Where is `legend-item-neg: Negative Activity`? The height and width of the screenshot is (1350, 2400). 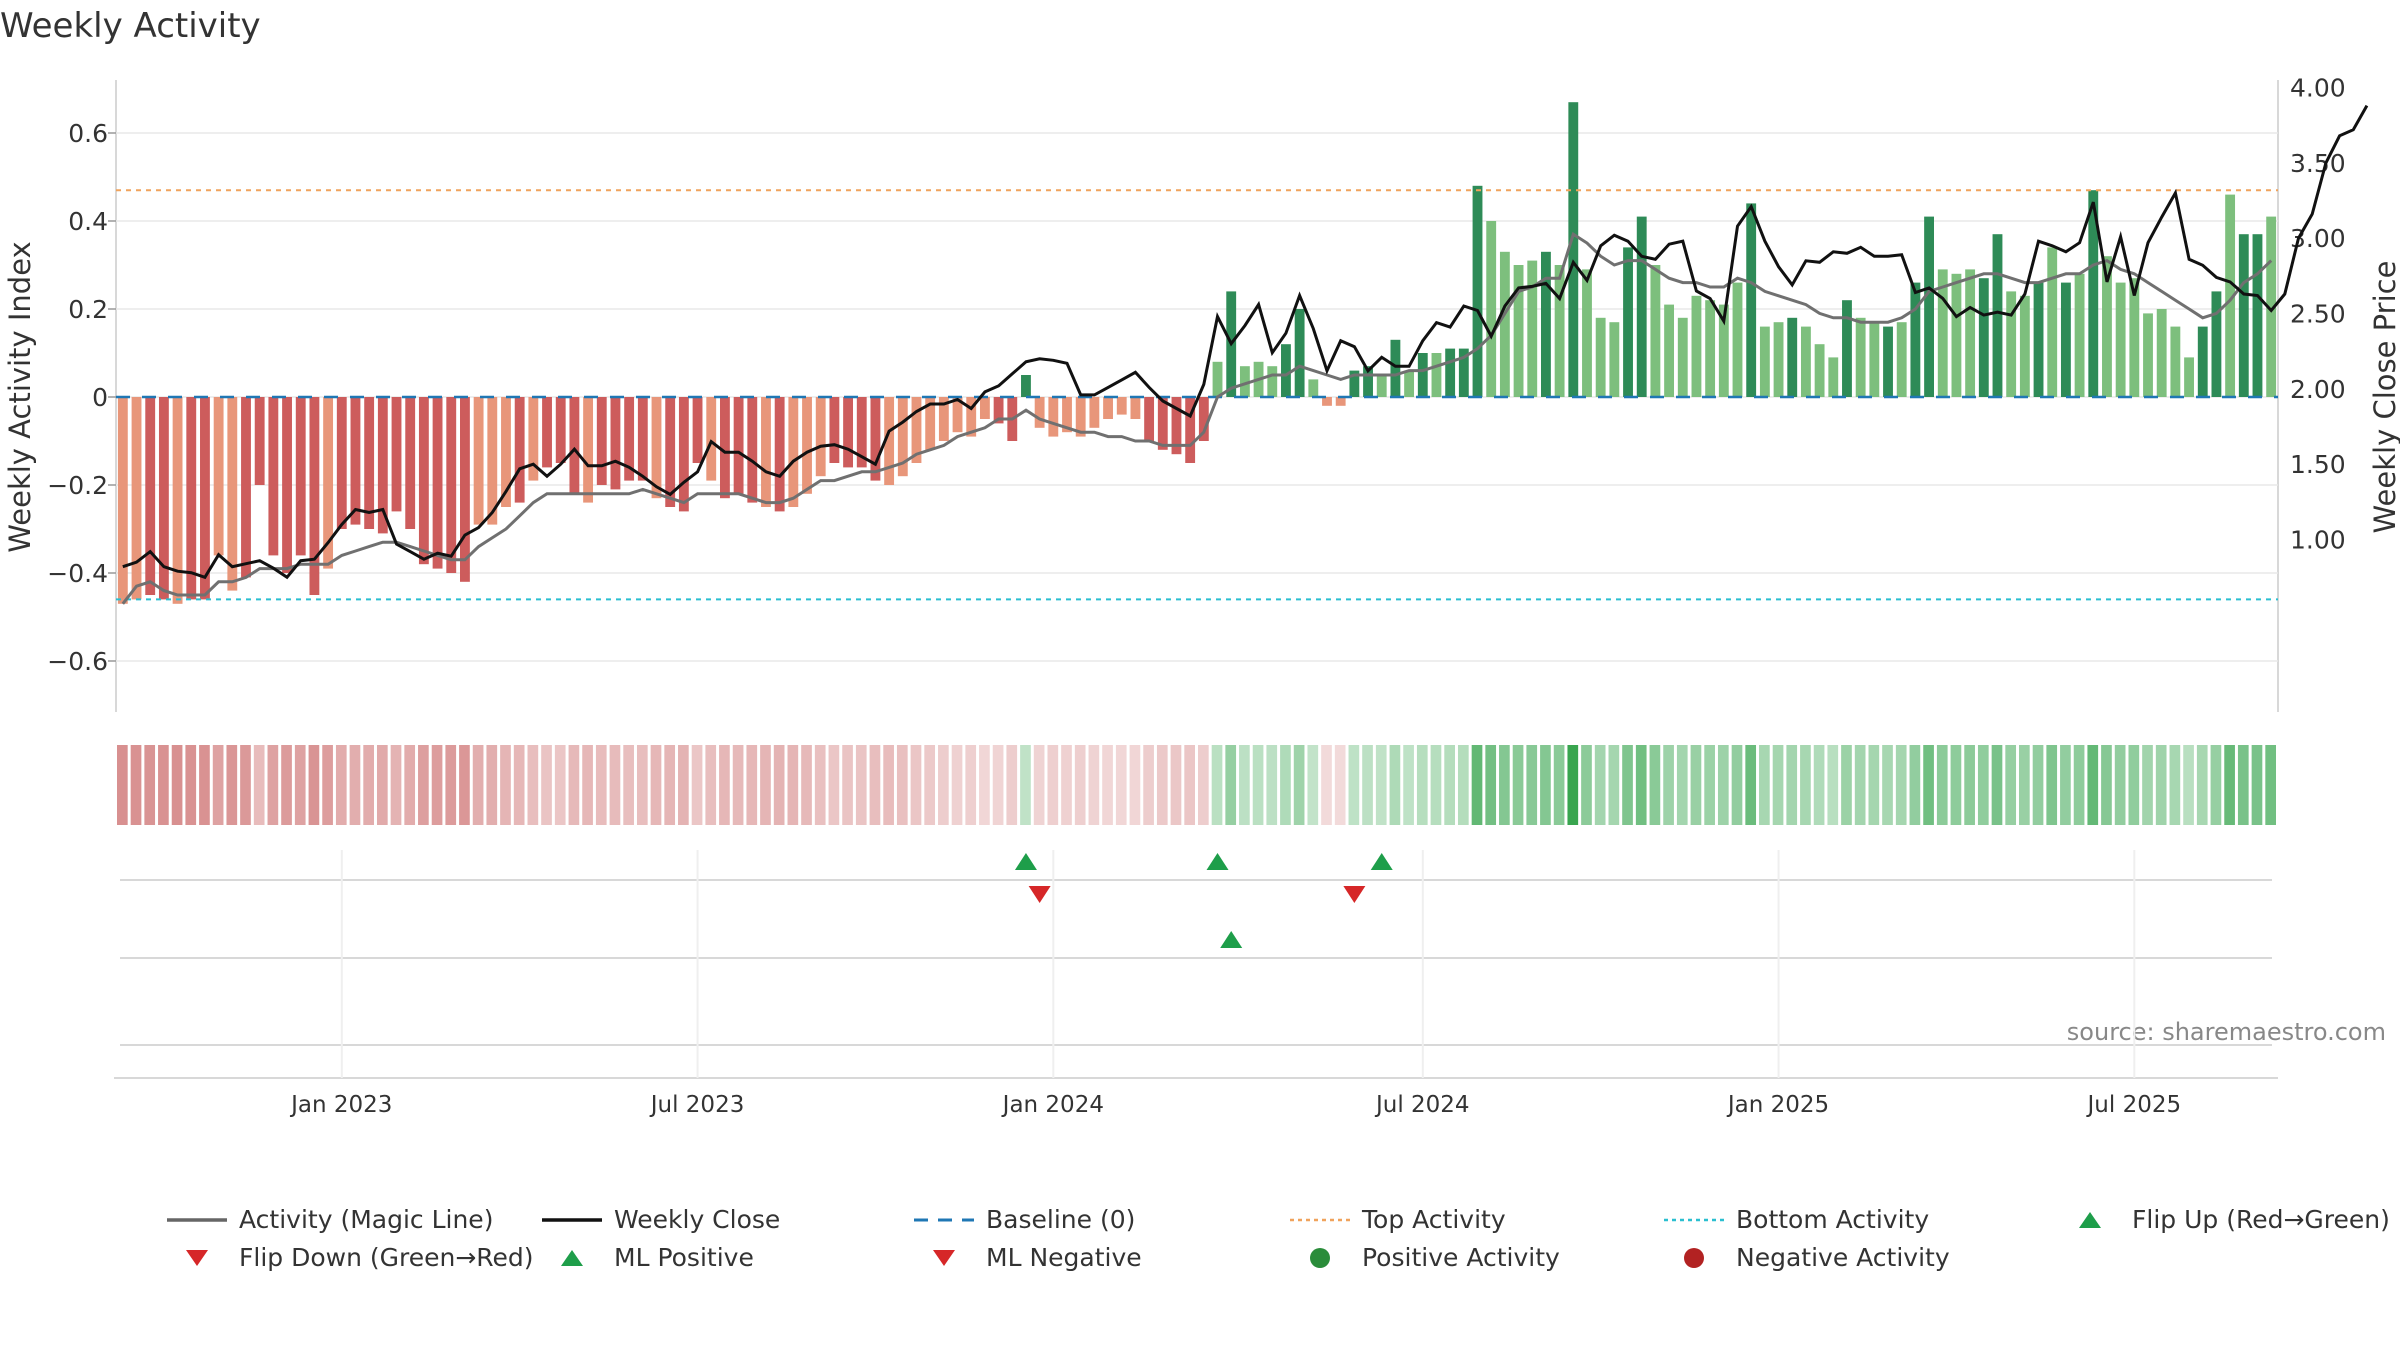 legend-item-neg: Negative Activity is located at coordinates (1806, 1257).